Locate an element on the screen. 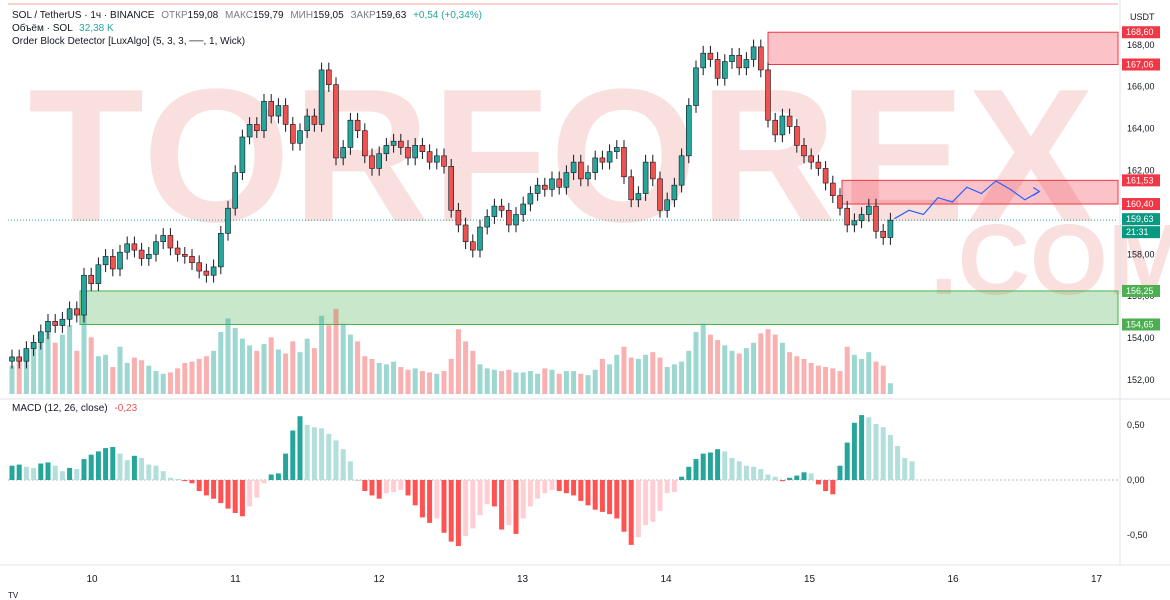  volume-legend: Объём · SOL 32,38 K is located at coordinates (63, 29).